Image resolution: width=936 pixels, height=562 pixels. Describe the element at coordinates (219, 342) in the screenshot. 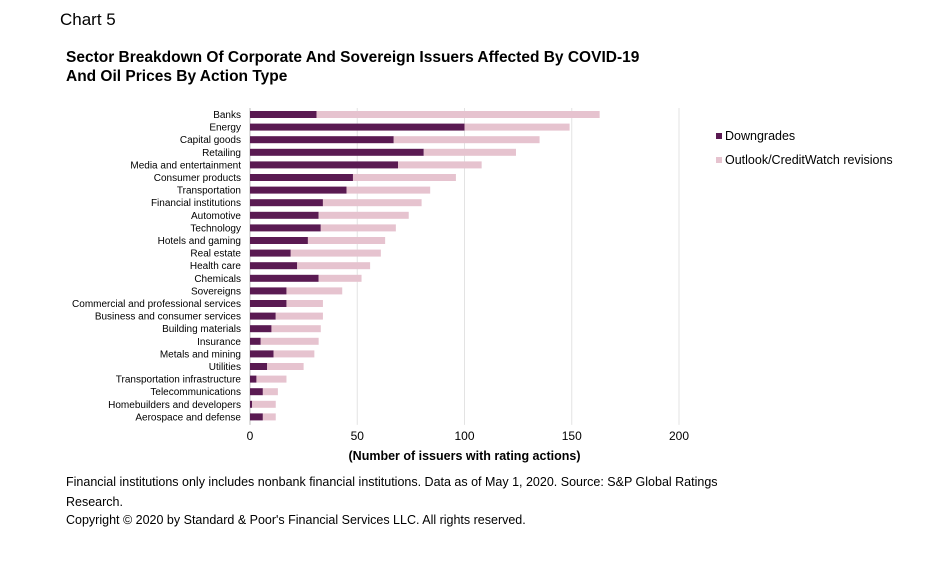

I see `category-label: Insurance` at that location.